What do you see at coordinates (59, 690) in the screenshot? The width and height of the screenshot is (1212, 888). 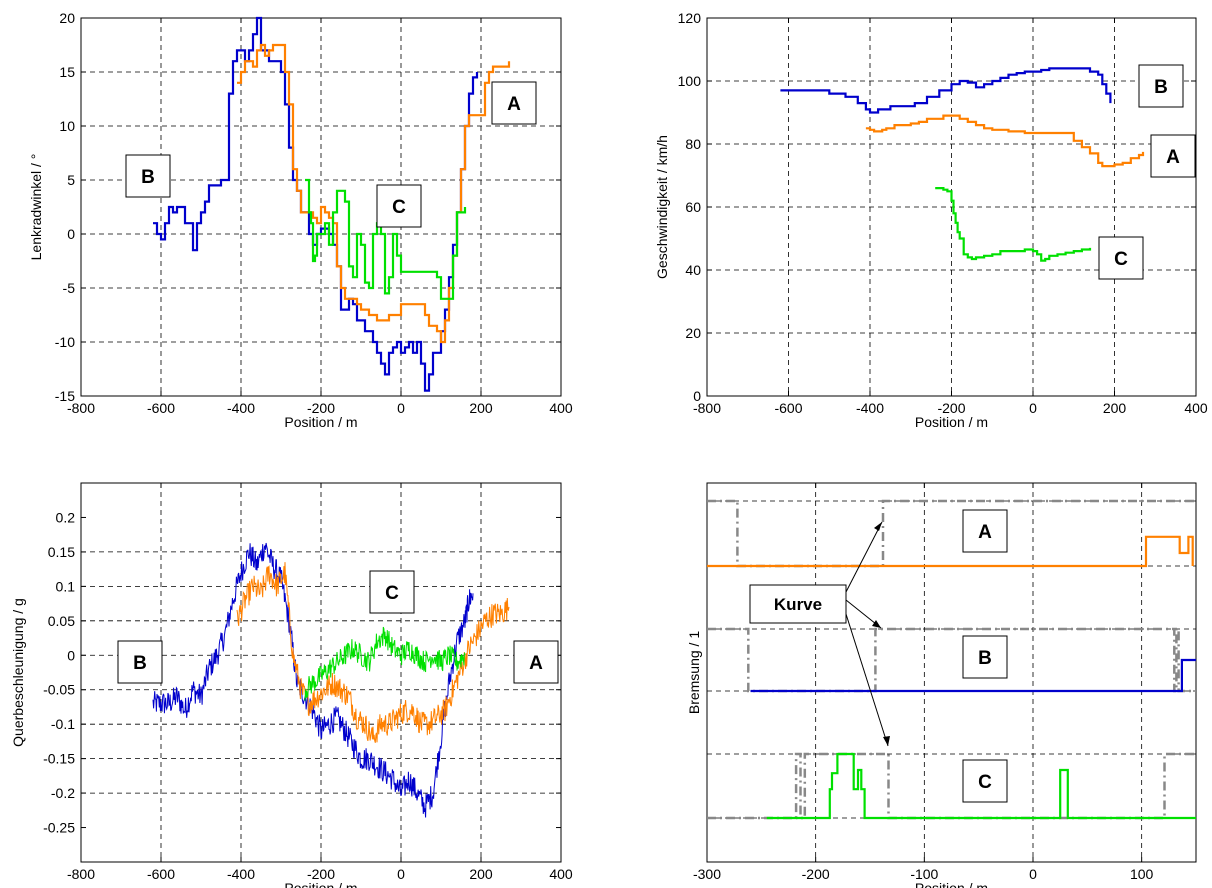 I see `y-tick-label: -0.05` at bounding box center [59, 690].